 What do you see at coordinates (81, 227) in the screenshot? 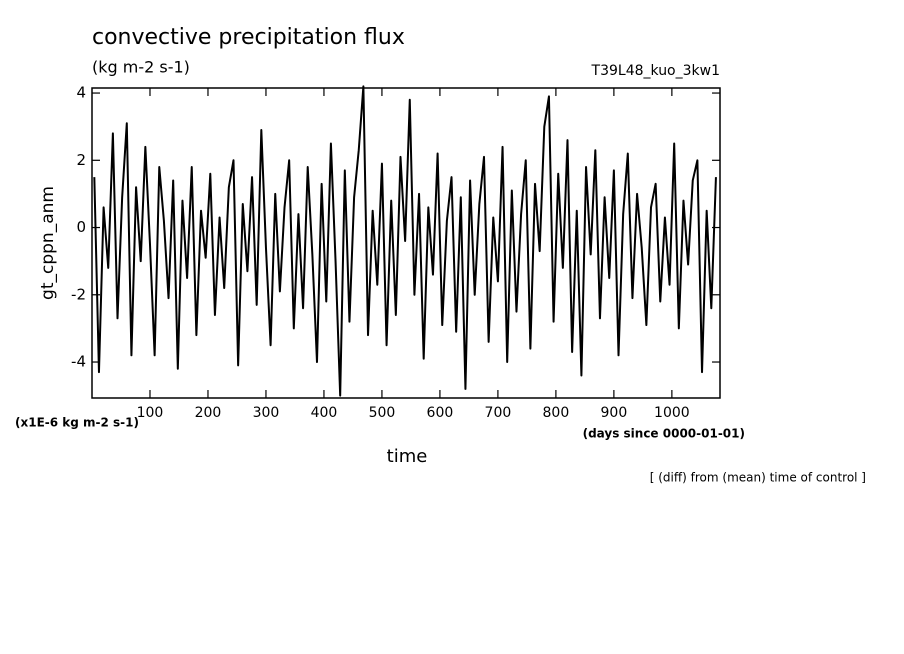
I see `y-tick-label: 0` at bounding box center [81, 227].